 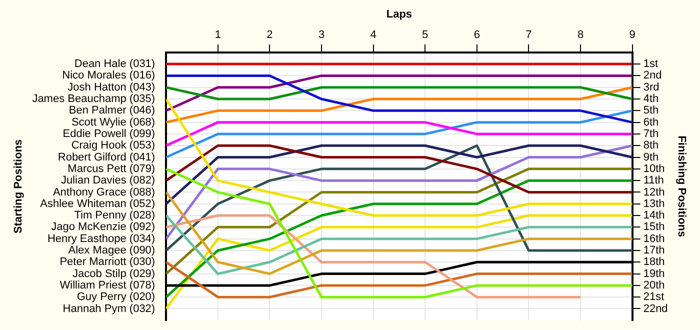 I want to click on text: Tim Penny (028), so click(x=115, y=216).